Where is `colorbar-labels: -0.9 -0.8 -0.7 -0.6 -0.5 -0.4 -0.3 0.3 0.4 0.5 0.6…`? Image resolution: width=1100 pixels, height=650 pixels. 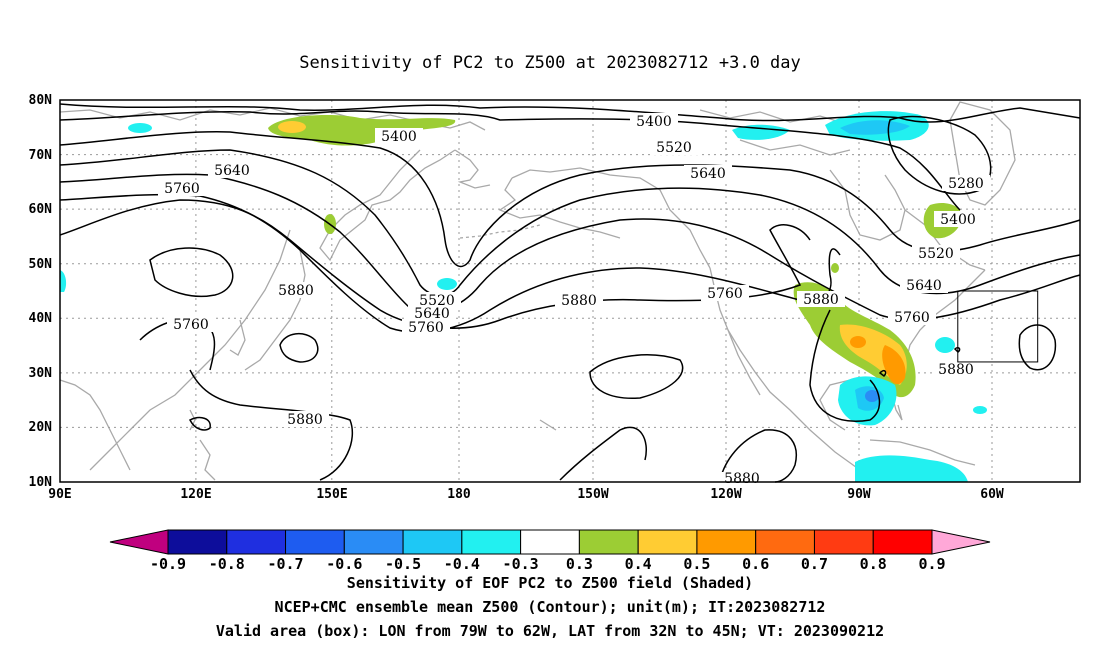 colorbar-labels: -0.9 -0.8 -0.7 -0.6 -0.5 -0.4 -0.3 0.3 0.4 0.5 0.6… is located at coordinates (548, 564).